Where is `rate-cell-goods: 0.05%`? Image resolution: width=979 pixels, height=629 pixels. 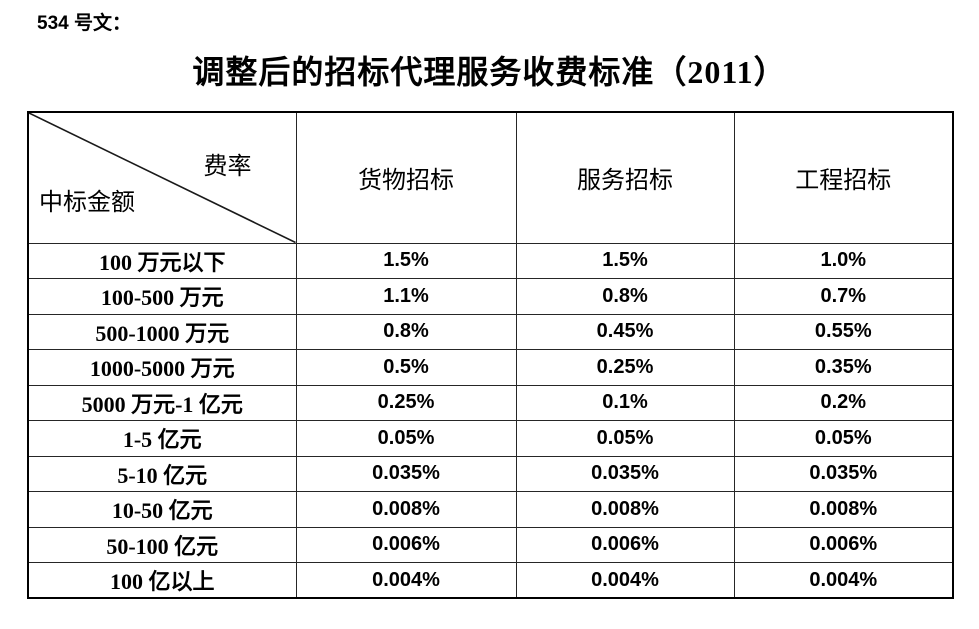
rate-cell-goods: 0.05% is located at coordinates (406, 438).